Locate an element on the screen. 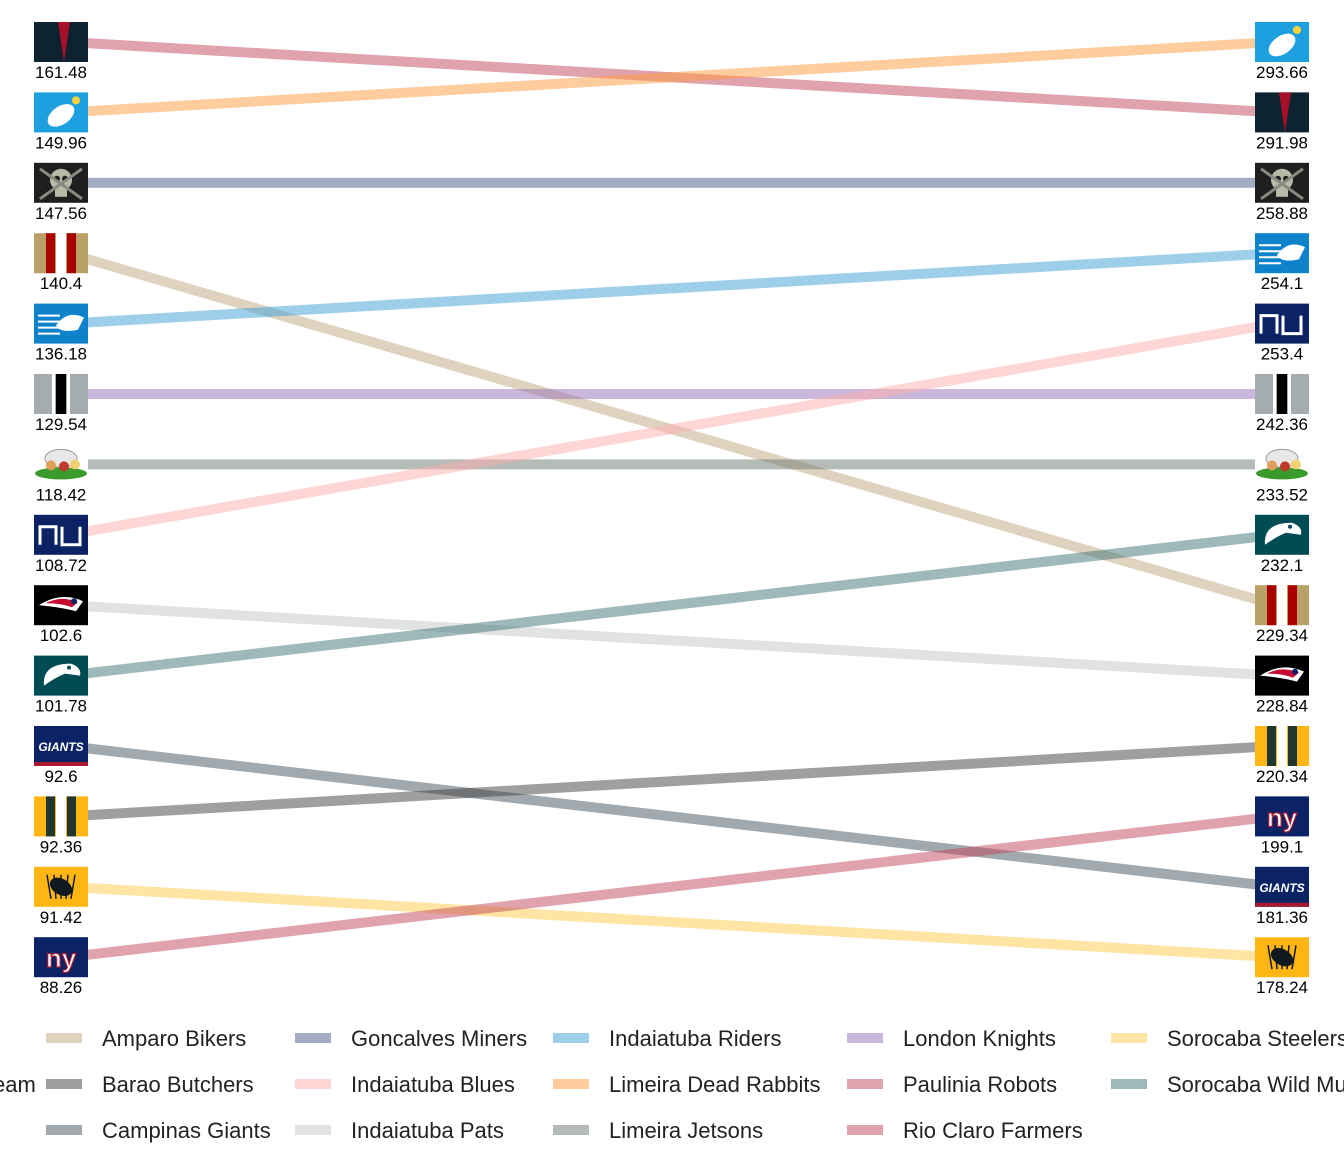 The image size is (1344, 1152). legend-item-limeira-dead-rabbits: Limeira Dead Rabbits is located at coordinates (687, 1084).